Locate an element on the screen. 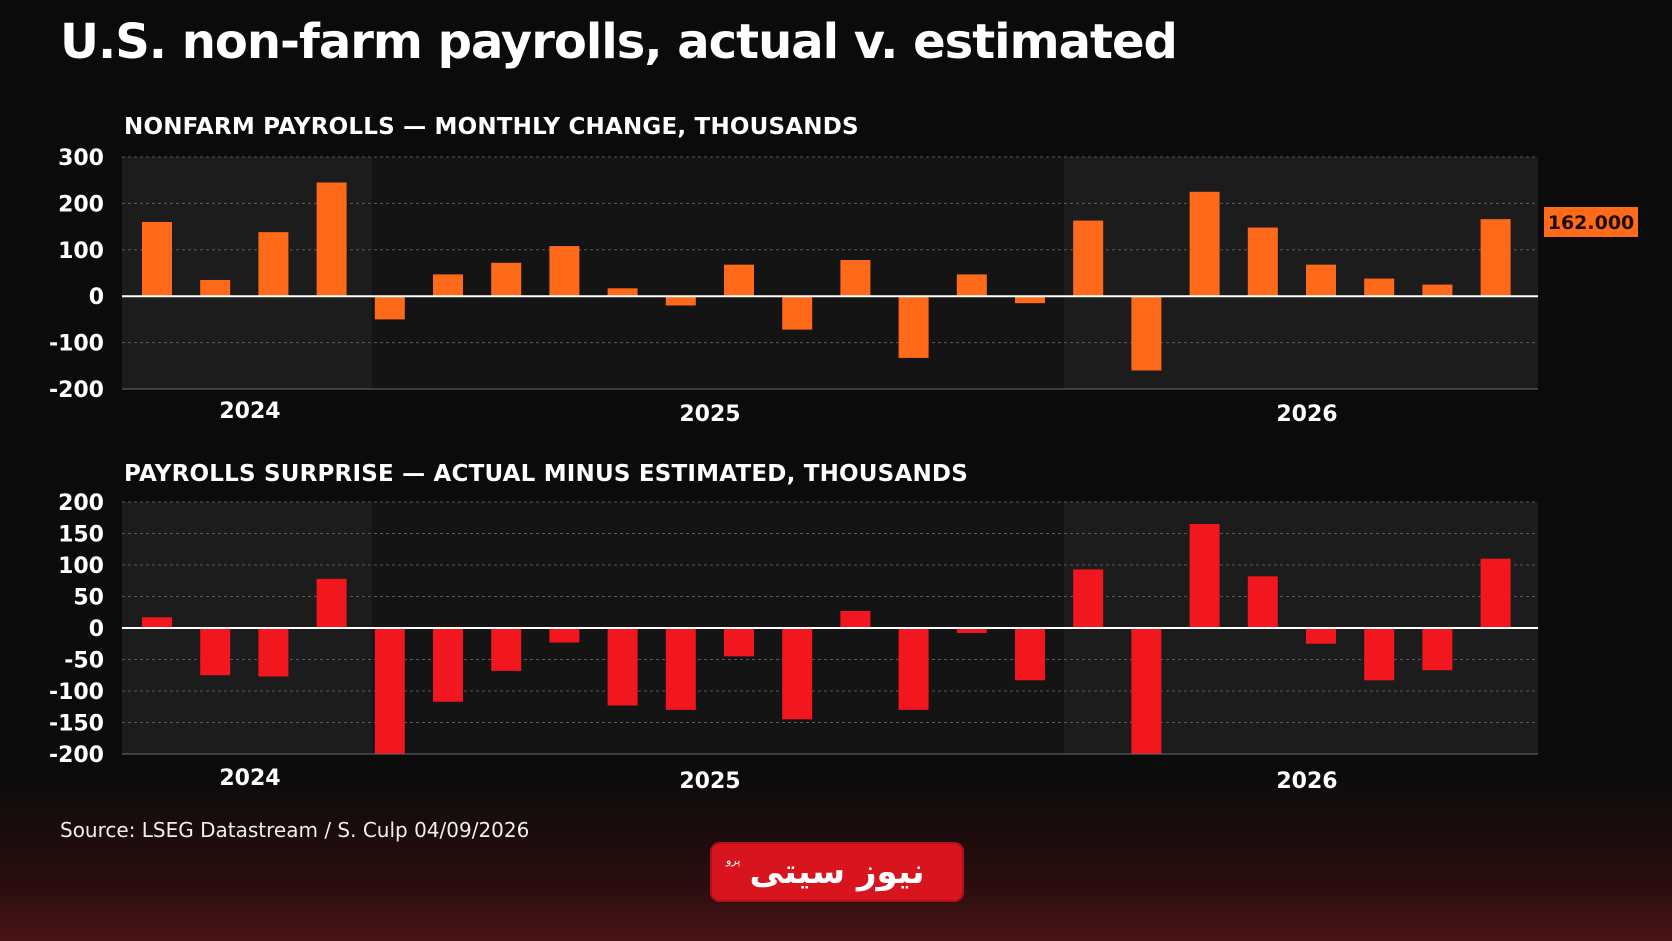 The width and height of the screenshot is (1672, 941). logo-text: نیوز سیتی is located at coordinates (837, 872).